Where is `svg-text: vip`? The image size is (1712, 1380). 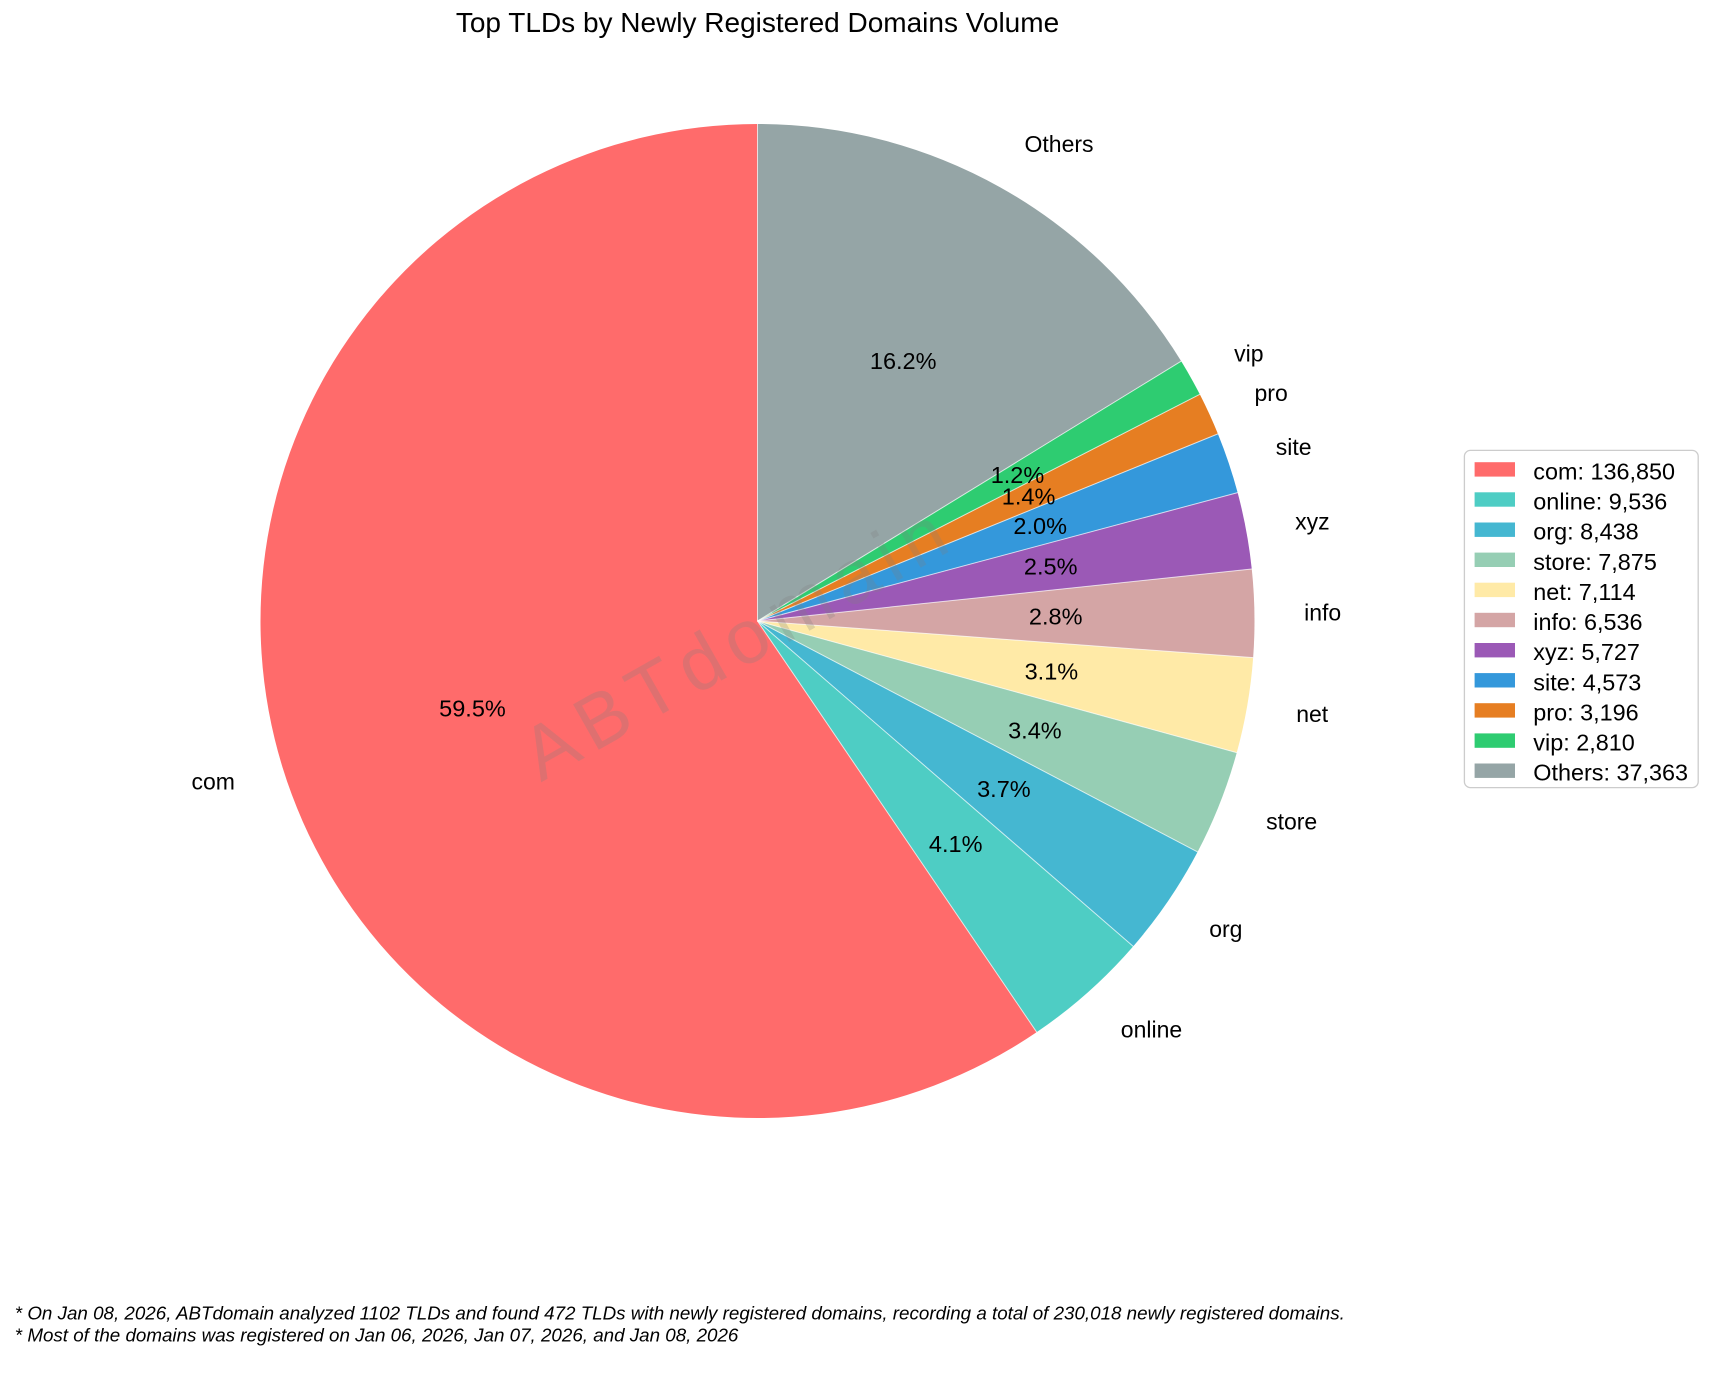 svg-text: vip is located at coordinates (1248, 353).